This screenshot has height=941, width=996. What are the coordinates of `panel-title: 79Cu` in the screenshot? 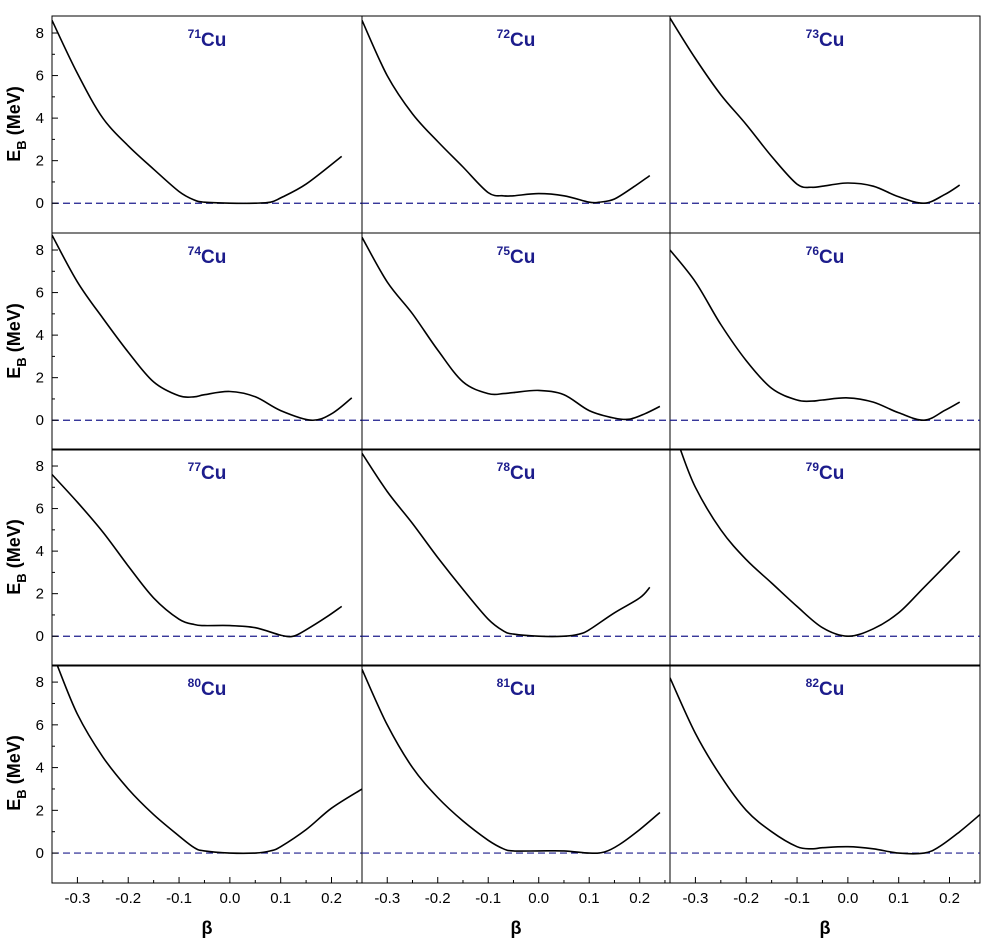 It's located at (825, 472).